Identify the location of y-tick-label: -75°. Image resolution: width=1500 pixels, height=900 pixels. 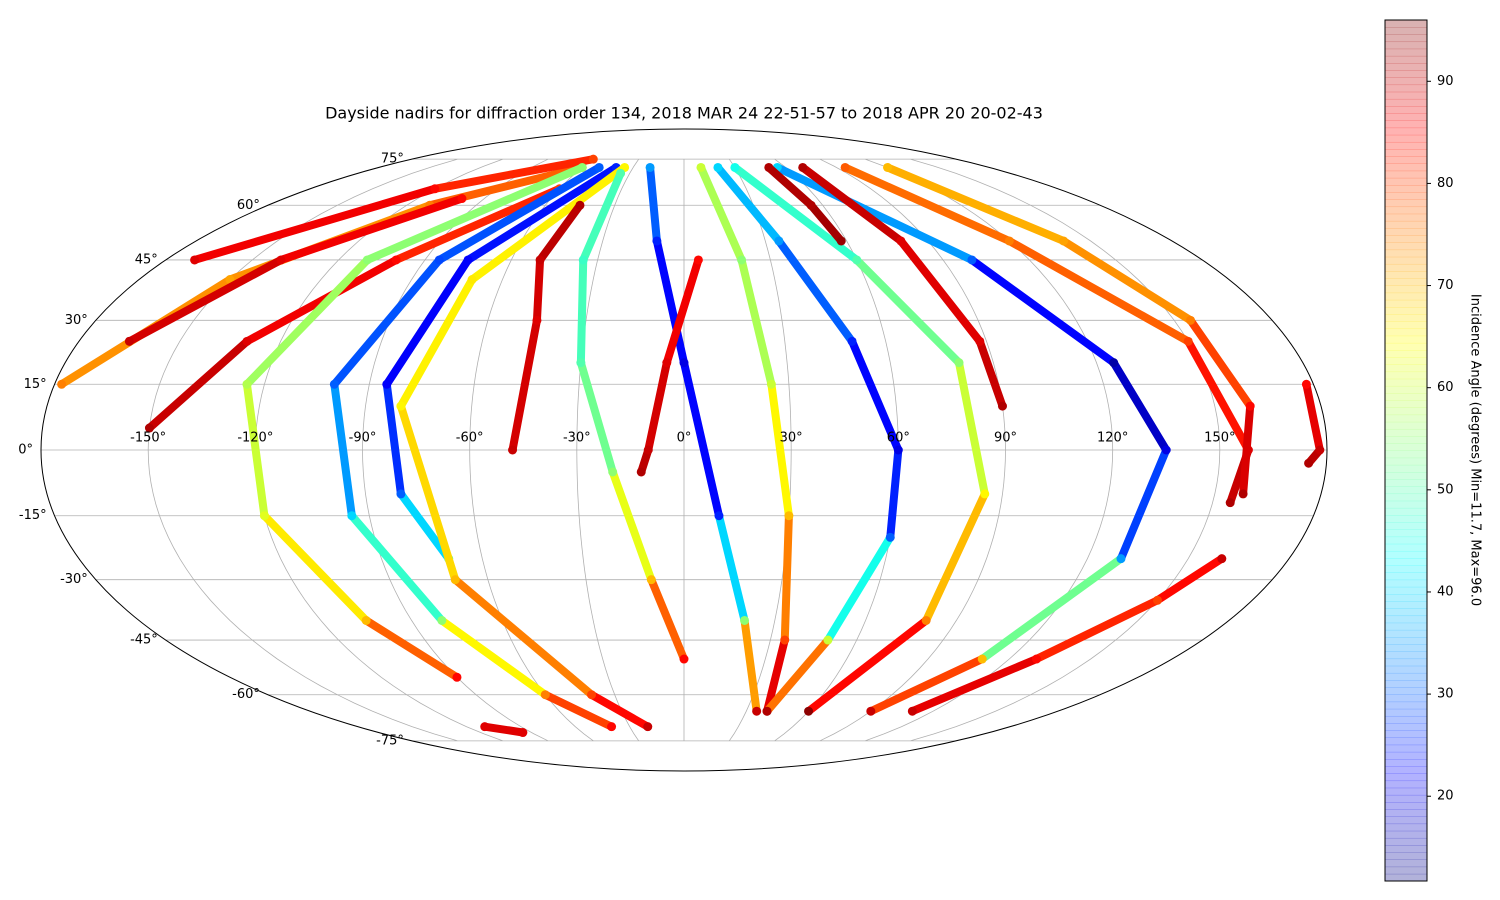
(390, 740).